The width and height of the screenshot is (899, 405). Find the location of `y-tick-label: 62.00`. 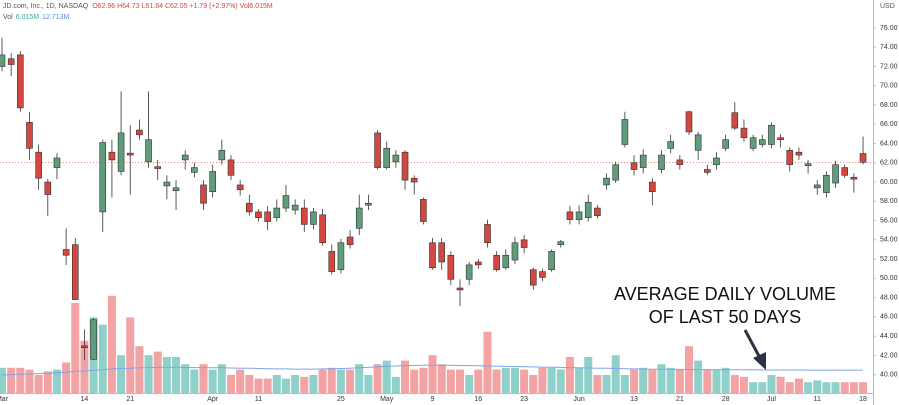

y-tick-label: 62.00 is located at coordinates (889, 163).